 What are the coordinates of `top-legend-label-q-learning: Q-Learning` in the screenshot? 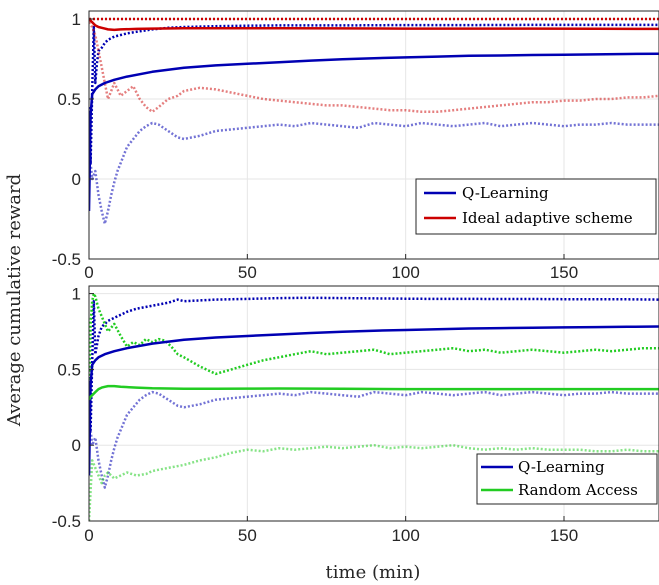 It's located at (505, 193).